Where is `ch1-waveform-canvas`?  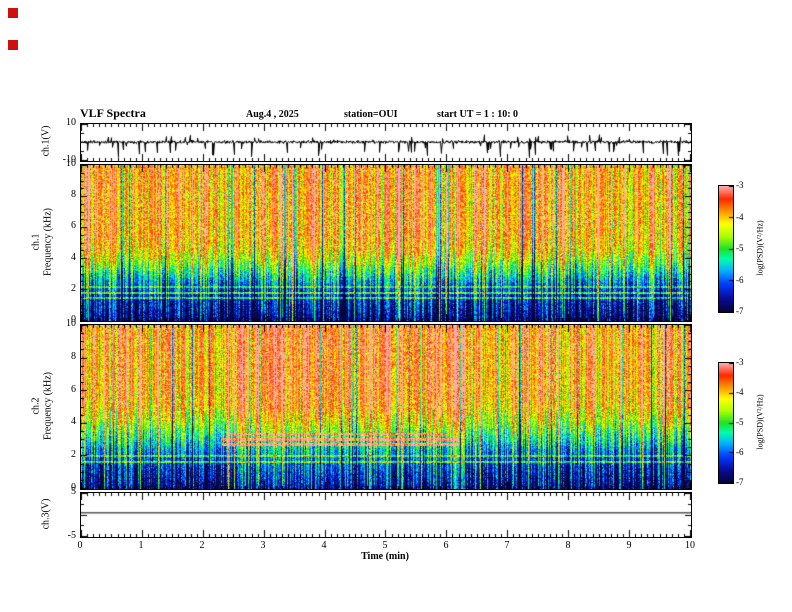
ch1-waveform-canvas is located at coordinates (386, 142).